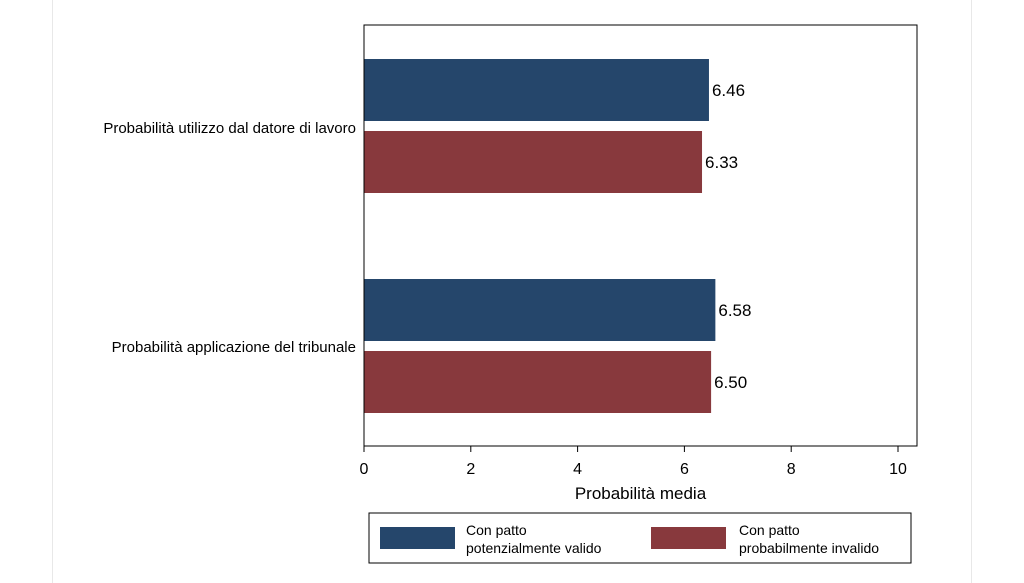  What do you see at coordinates (730, 382) in the screenshot?
I see `data-label-1-1: 6.50` at bounding box center [730, 382].